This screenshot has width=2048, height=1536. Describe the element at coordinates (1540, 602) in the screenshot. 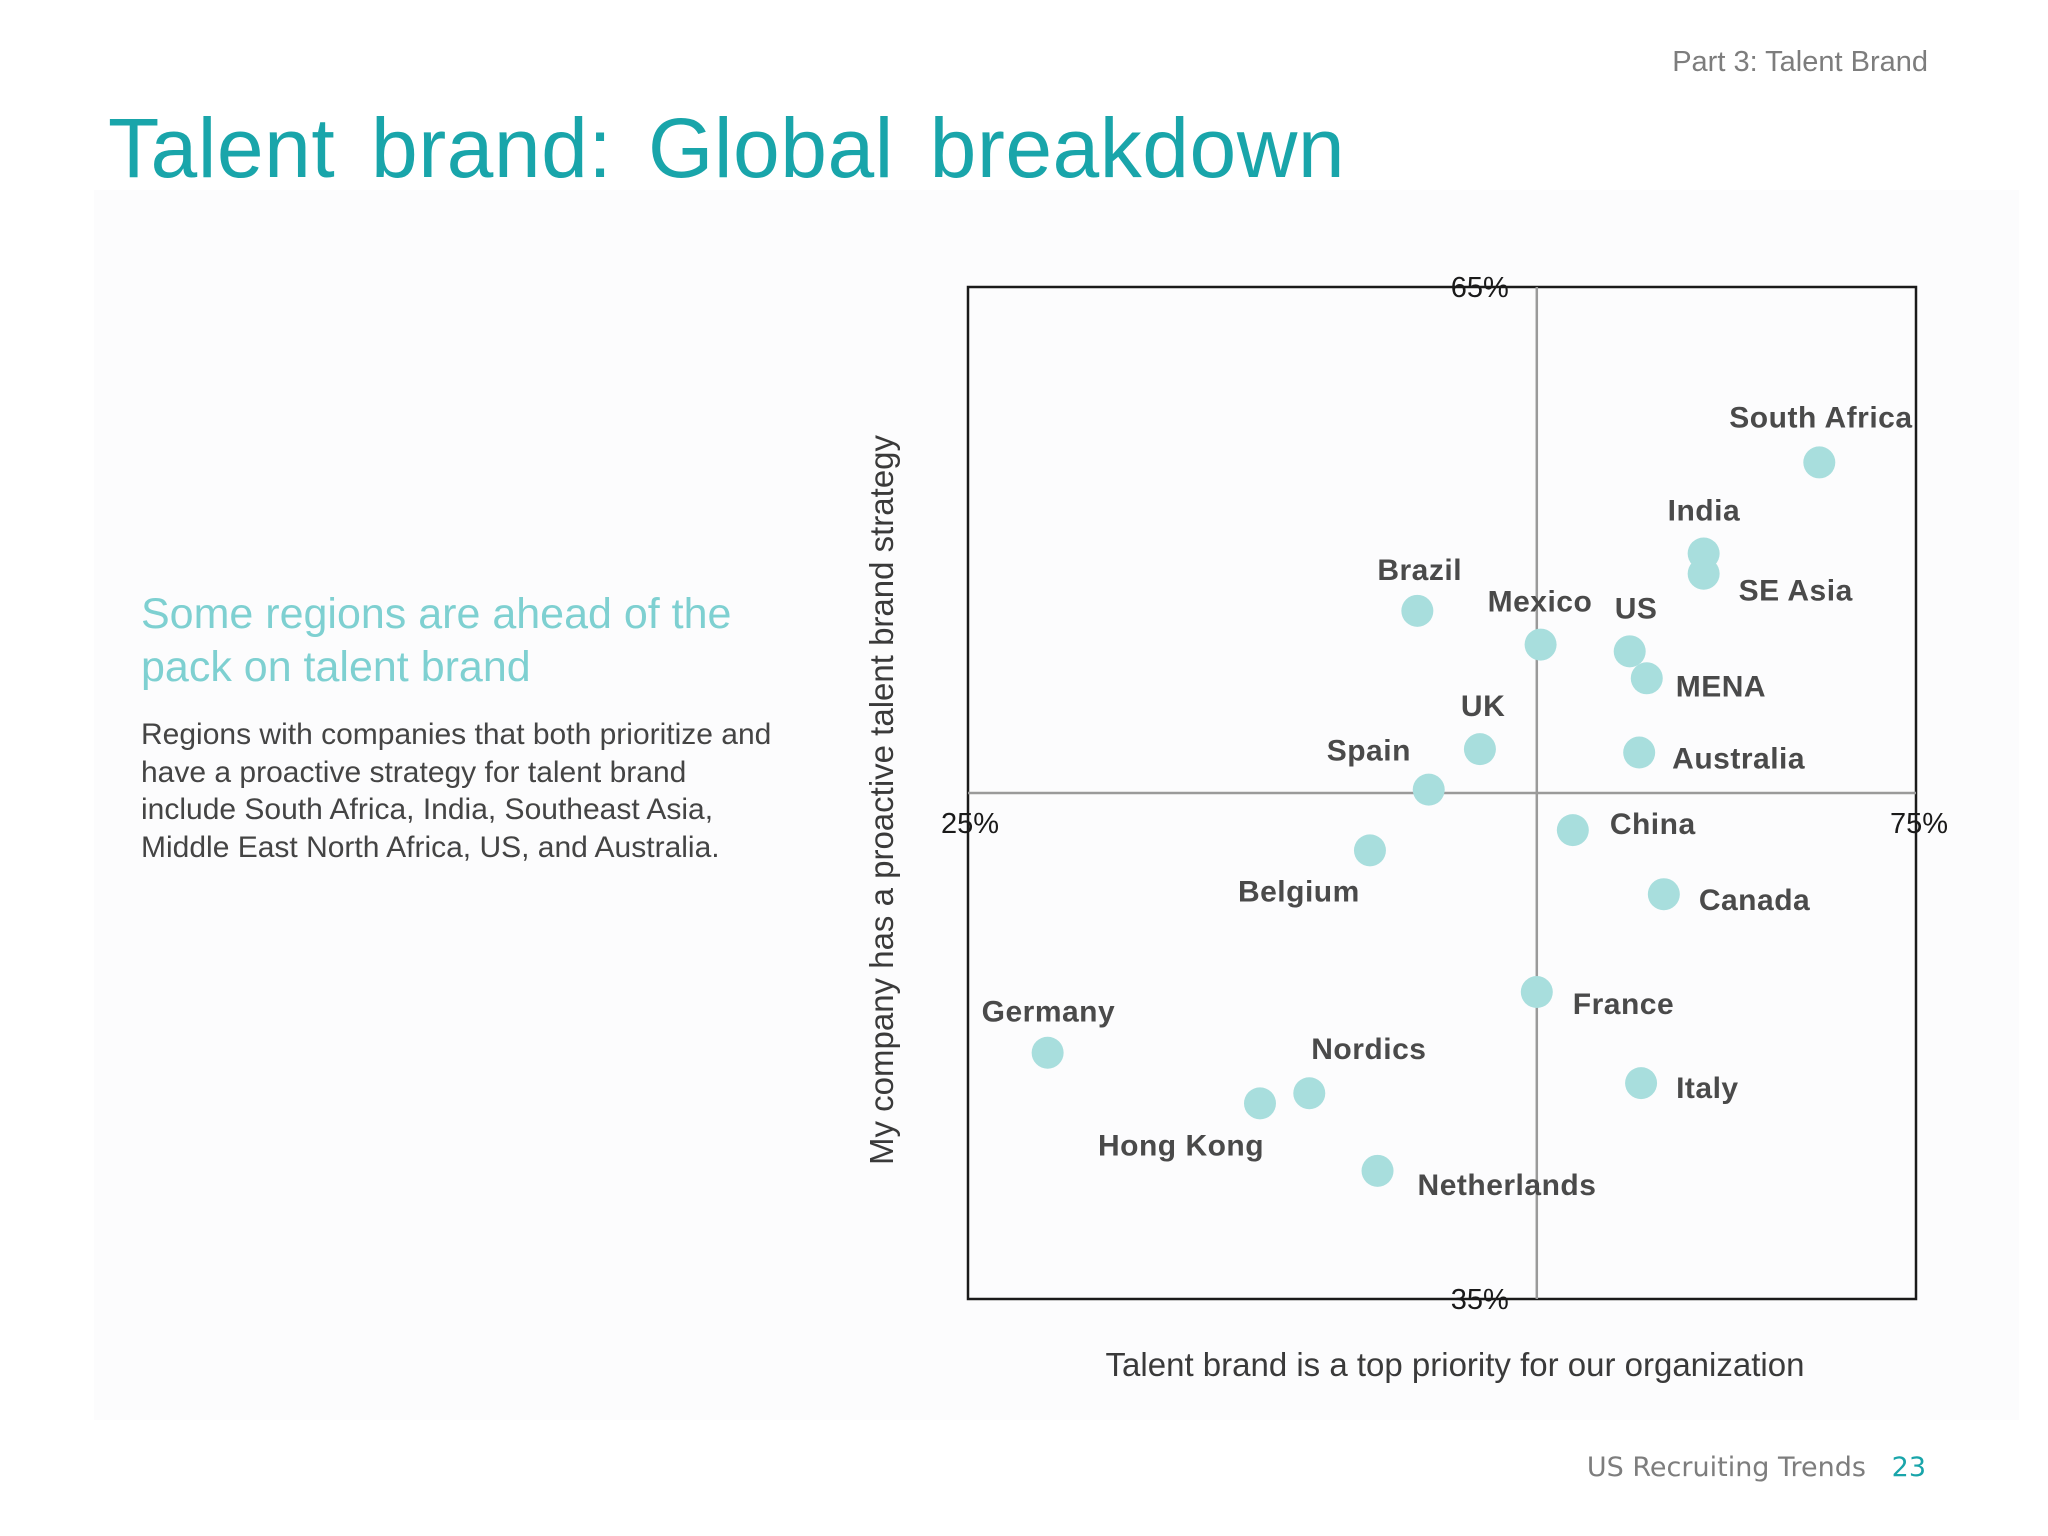

I see `point-label-mexico: Mexico` at that location.